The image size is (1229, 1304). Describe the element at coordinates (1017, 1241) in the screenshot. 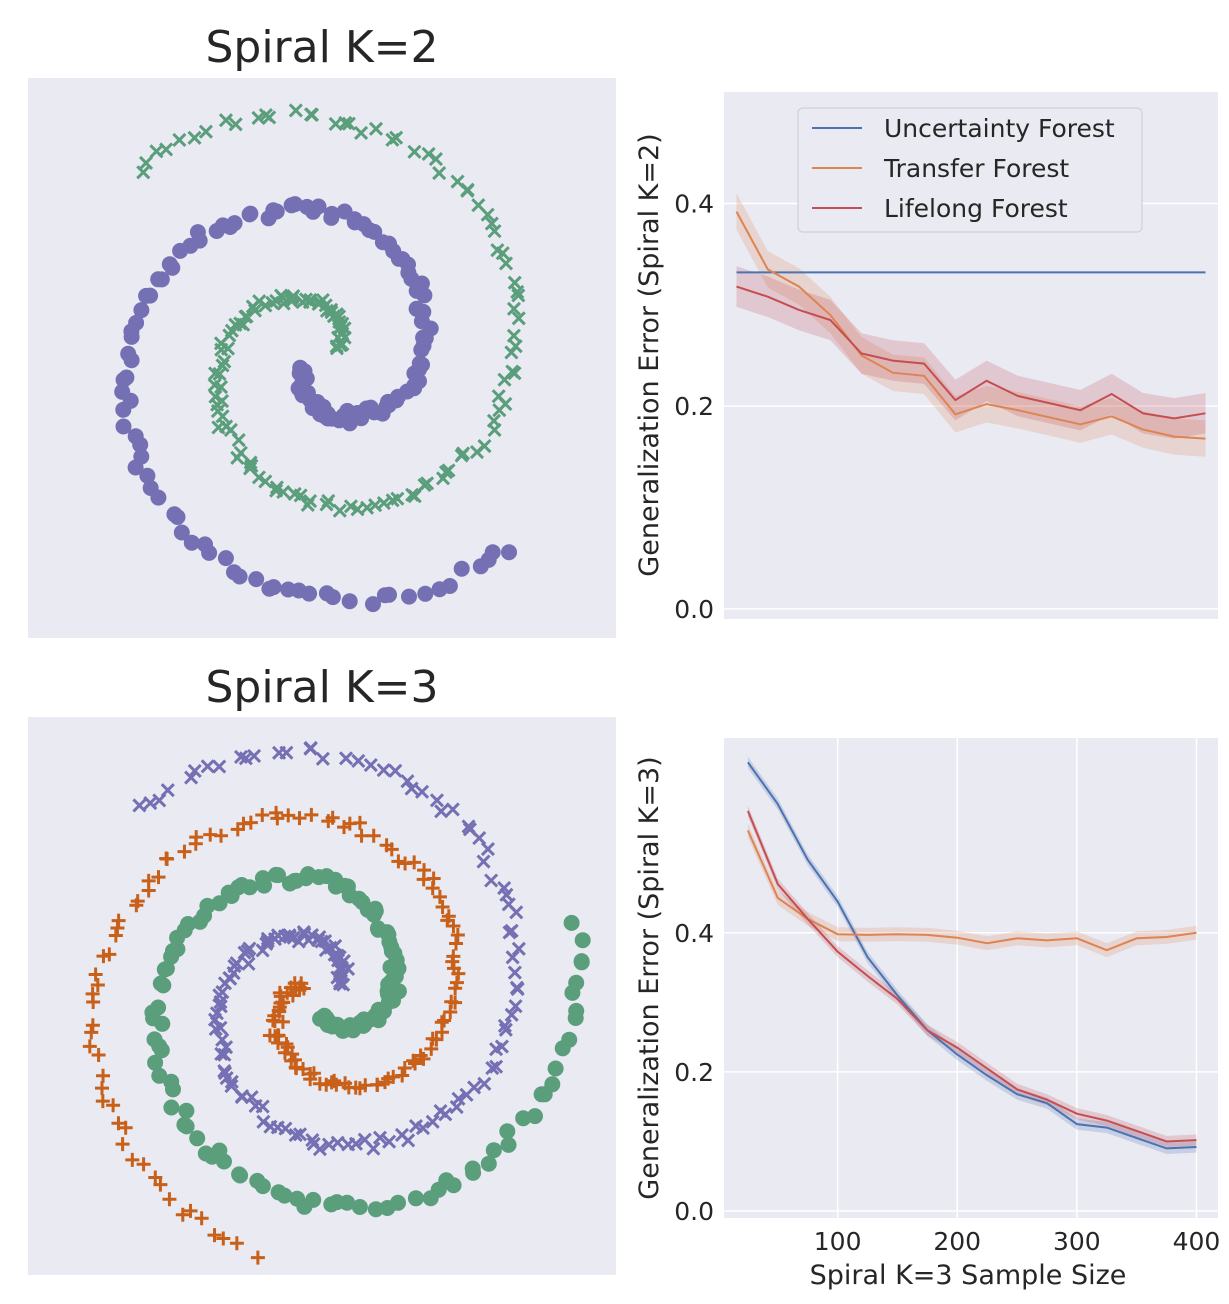

I see `error-k3-xticks: 100 200 300 400` at that location.